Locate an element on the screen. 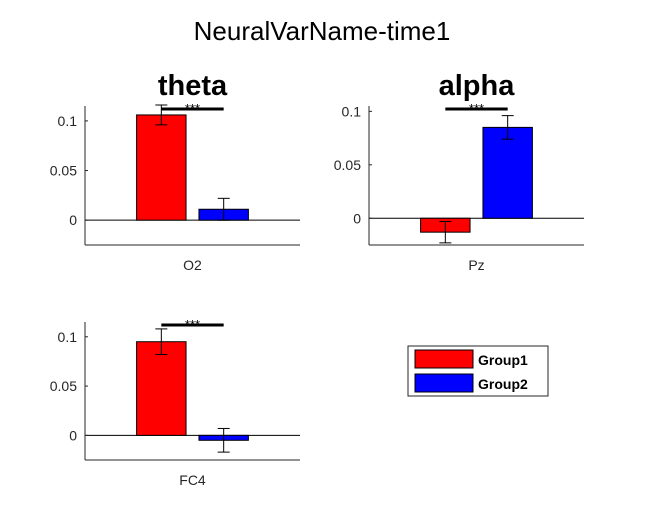  panel-fc4: 0 0.05 0.1 FC4 *** is located at coordinates (175, 402).